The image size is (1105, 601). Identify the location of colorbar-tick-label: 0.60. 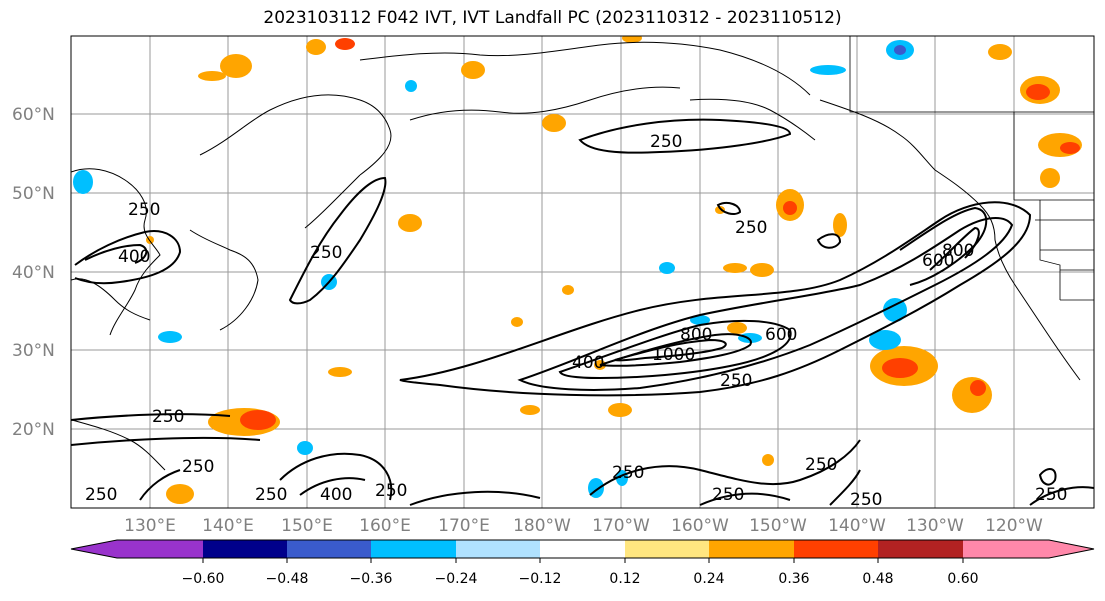
(962, 579).